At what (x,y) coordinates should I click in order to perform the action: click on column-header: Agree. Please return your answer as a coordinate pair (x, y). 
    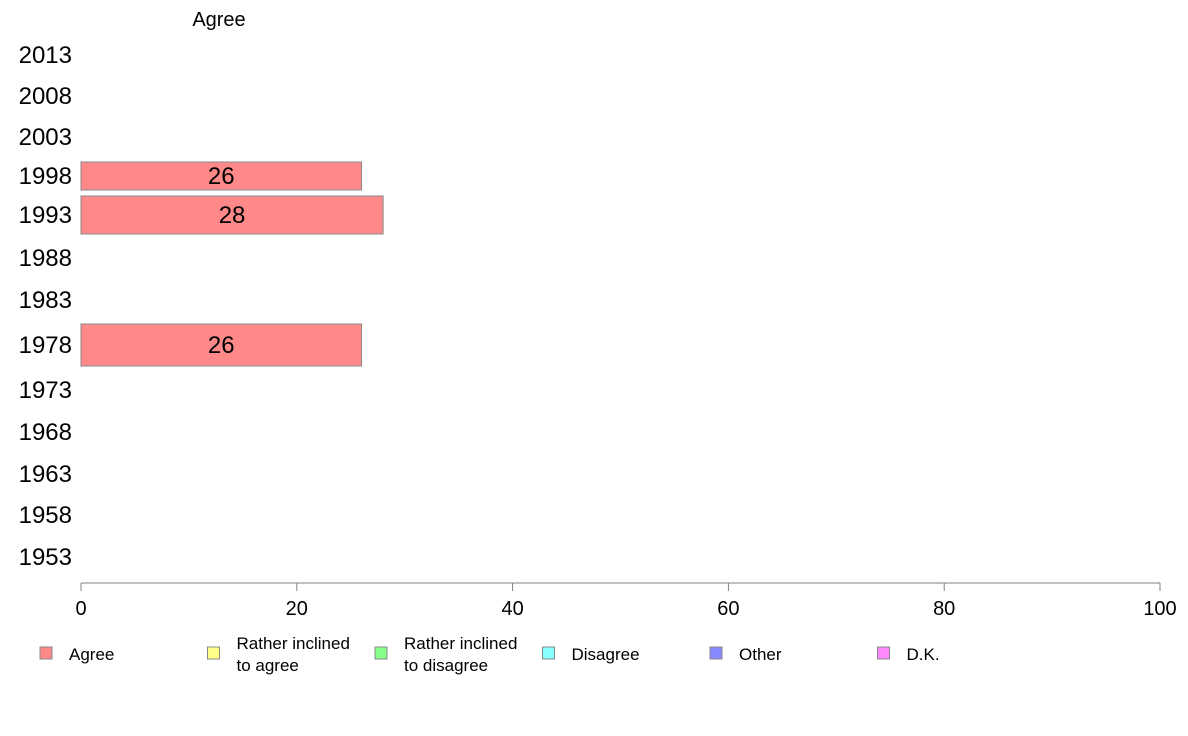
    Looking at the image, I should click on (218, 20).